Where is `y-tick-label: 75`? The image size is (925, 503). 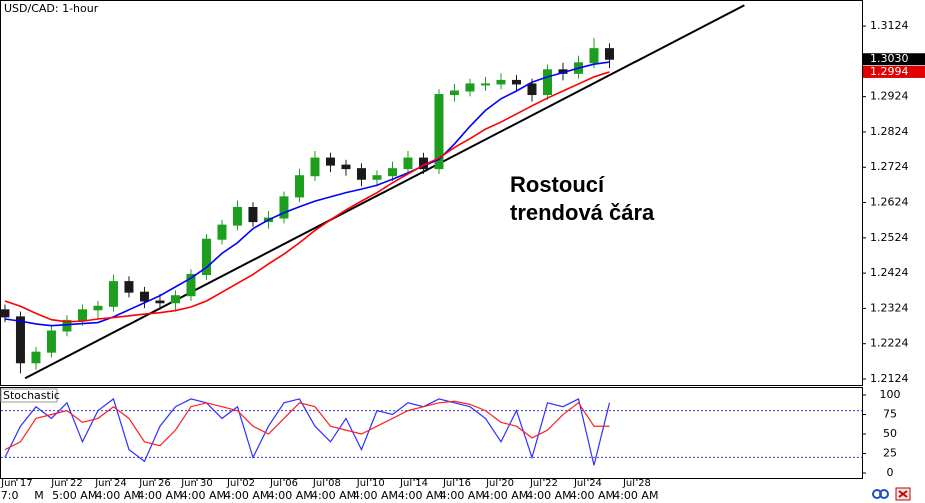
y-tick-label: 75 is located at coordinates (890, 414).